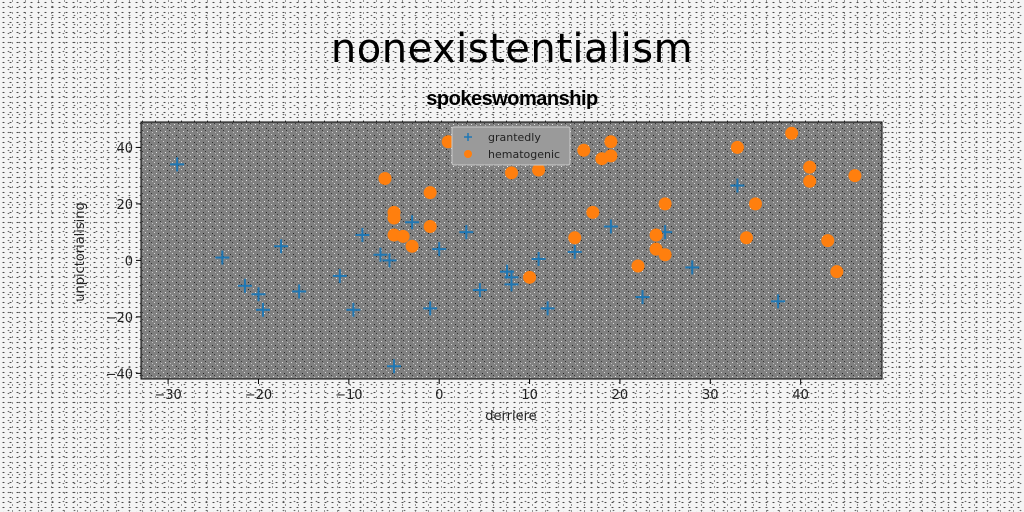  I want to click on legend: grantedly hematogenic, so click(511, 146).